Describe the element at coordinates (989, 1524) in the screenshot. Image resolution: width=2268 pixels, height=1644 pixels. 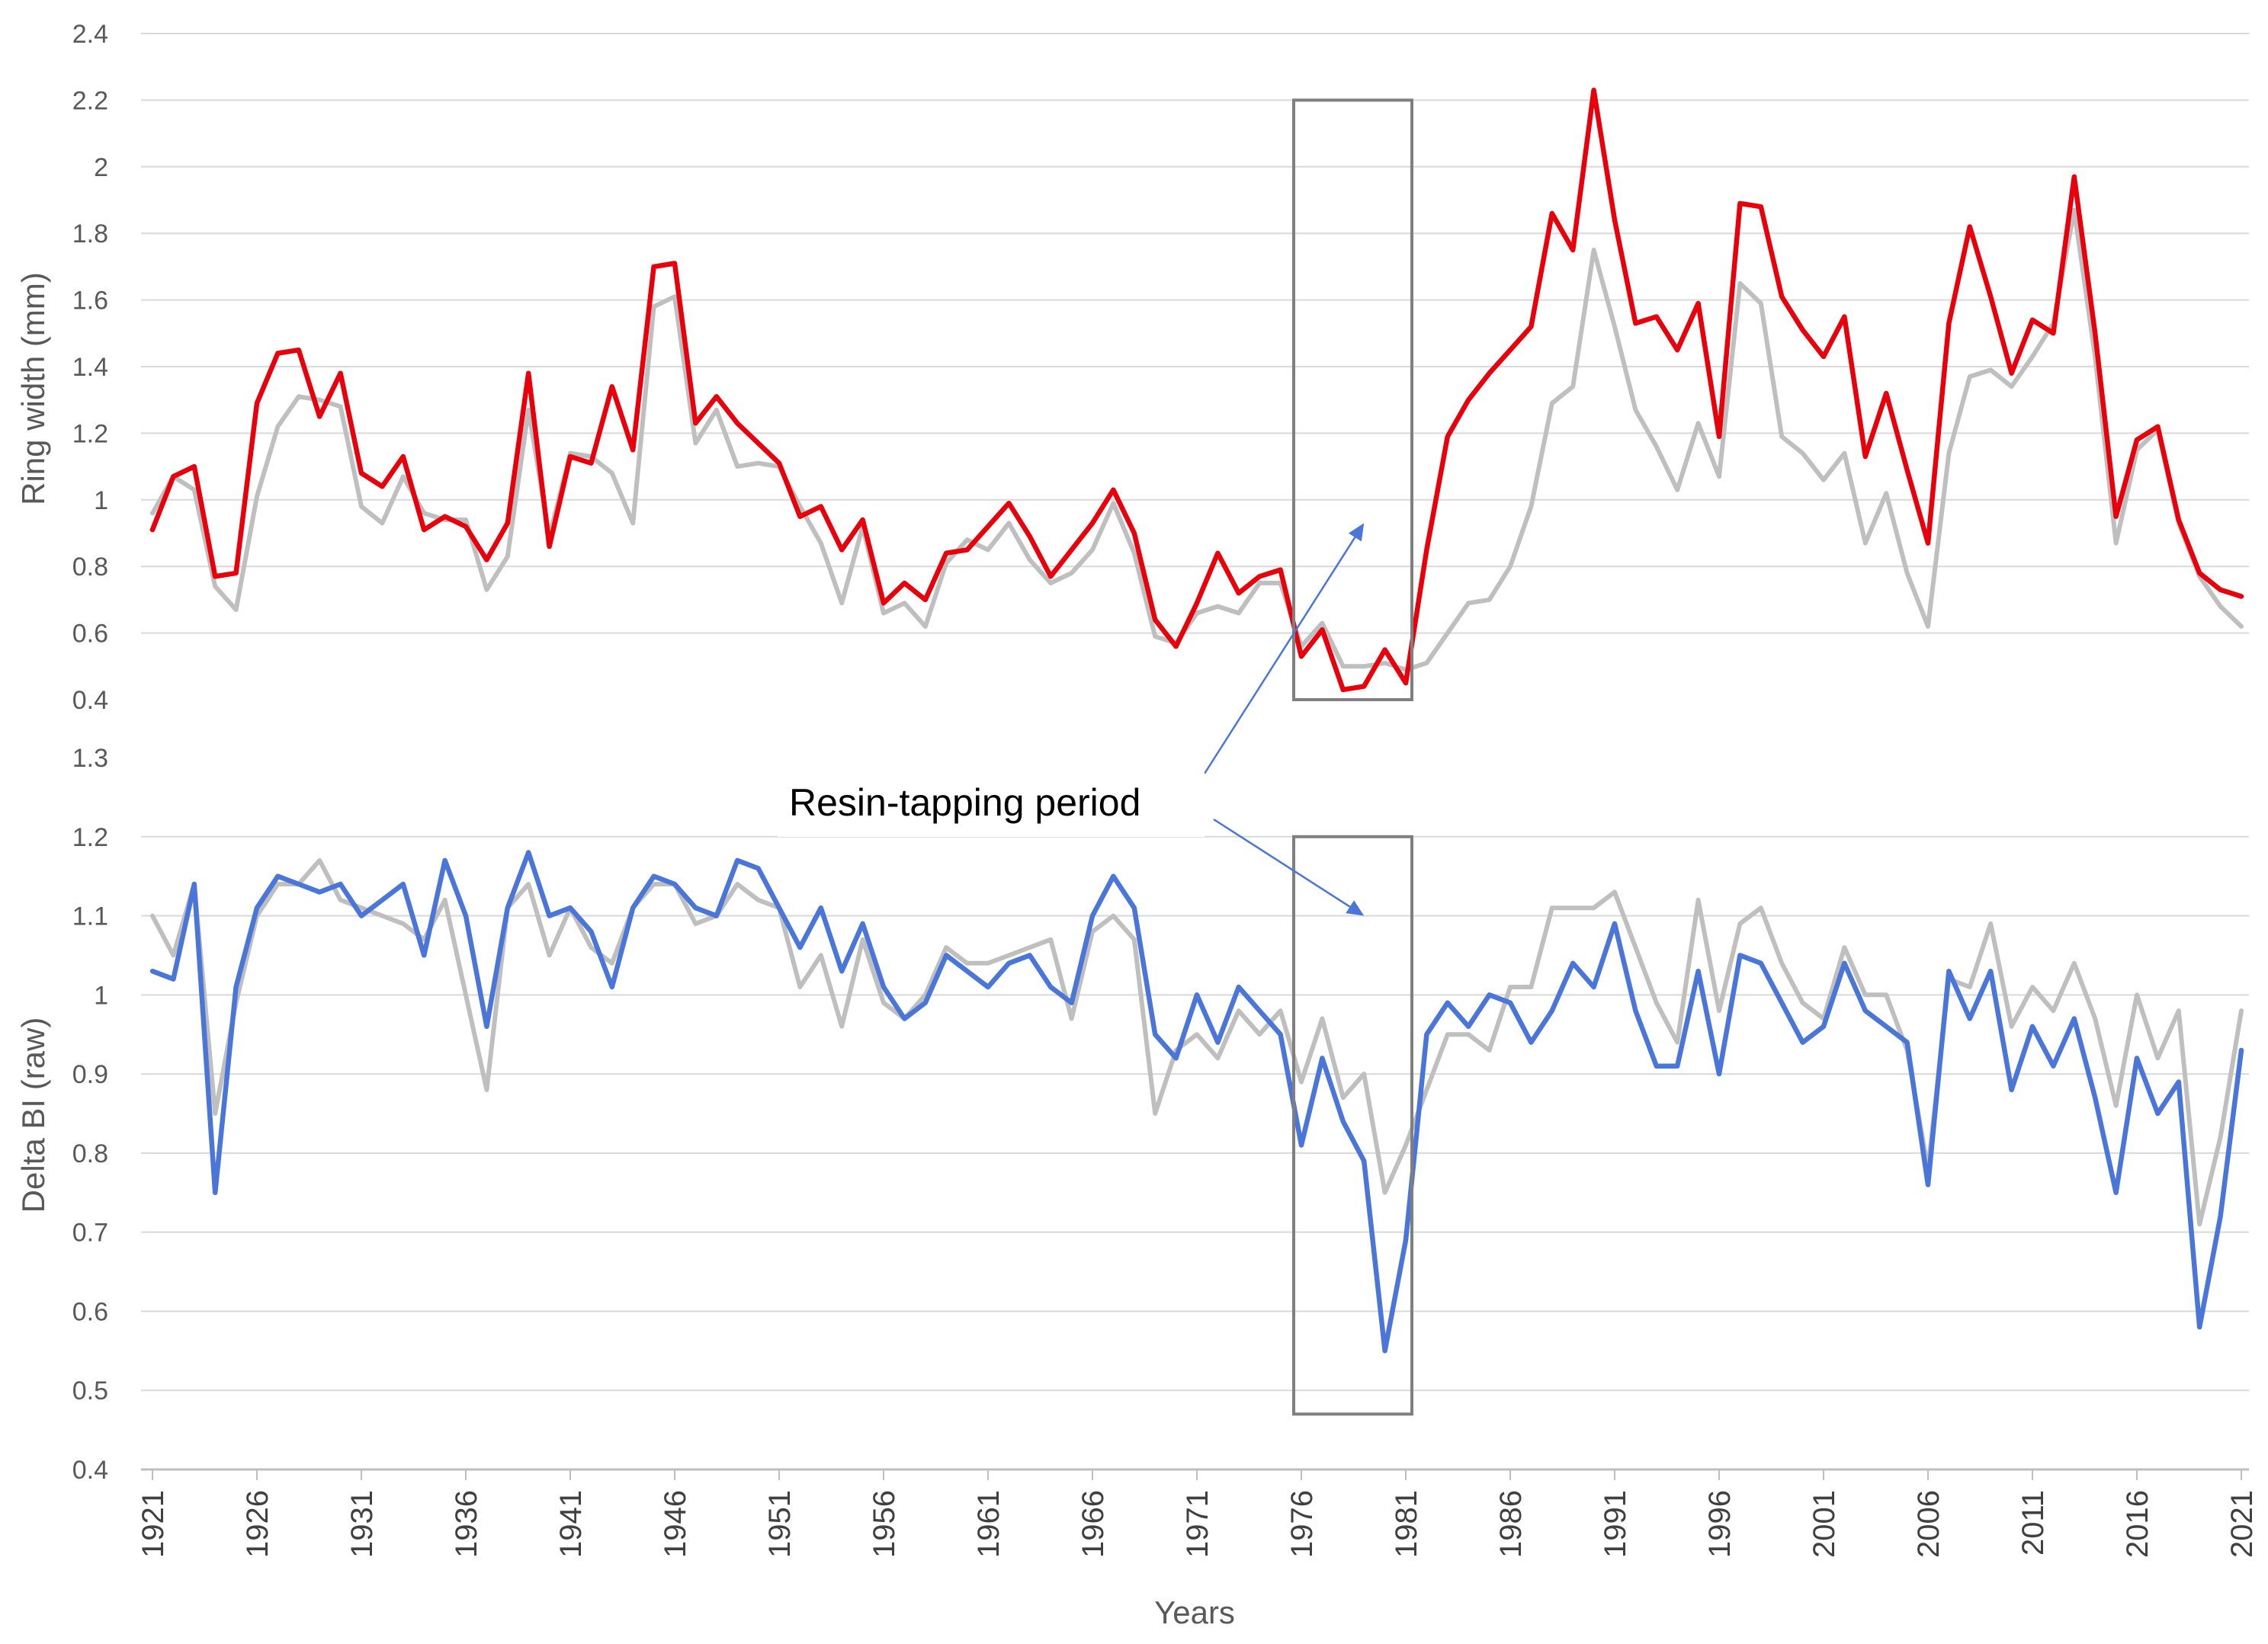
I see `x-tick-label: 1961` at that location.